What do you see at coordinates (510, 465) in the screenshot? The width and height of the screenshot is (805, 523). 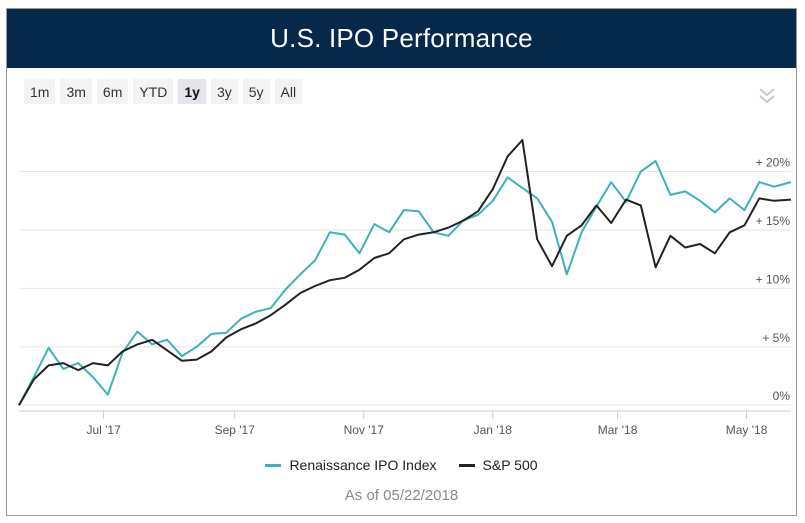 I see `legend-label-sp500: S&P 500` at bounding box center [510, 465].